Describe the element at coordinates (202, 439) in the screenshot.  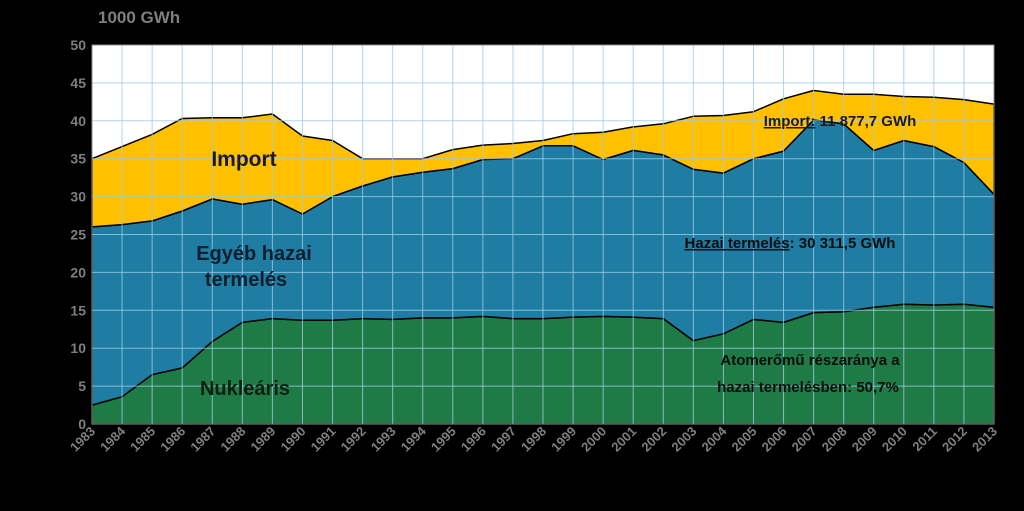
I see `x-tick-label: 1987` at that location.